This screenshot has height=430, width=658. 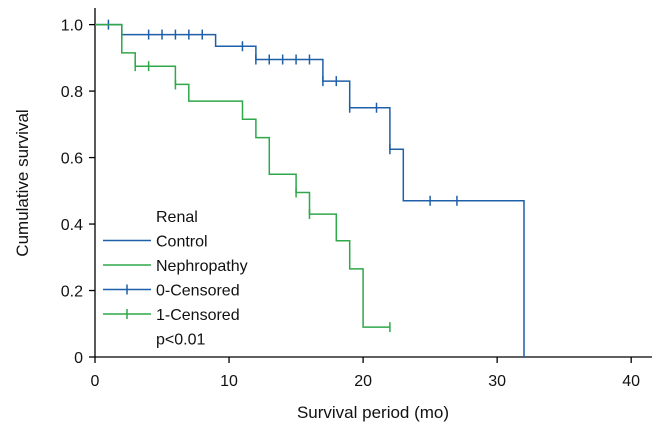 I want to click on x-tick-label: 10, so click(x=229, y=381).